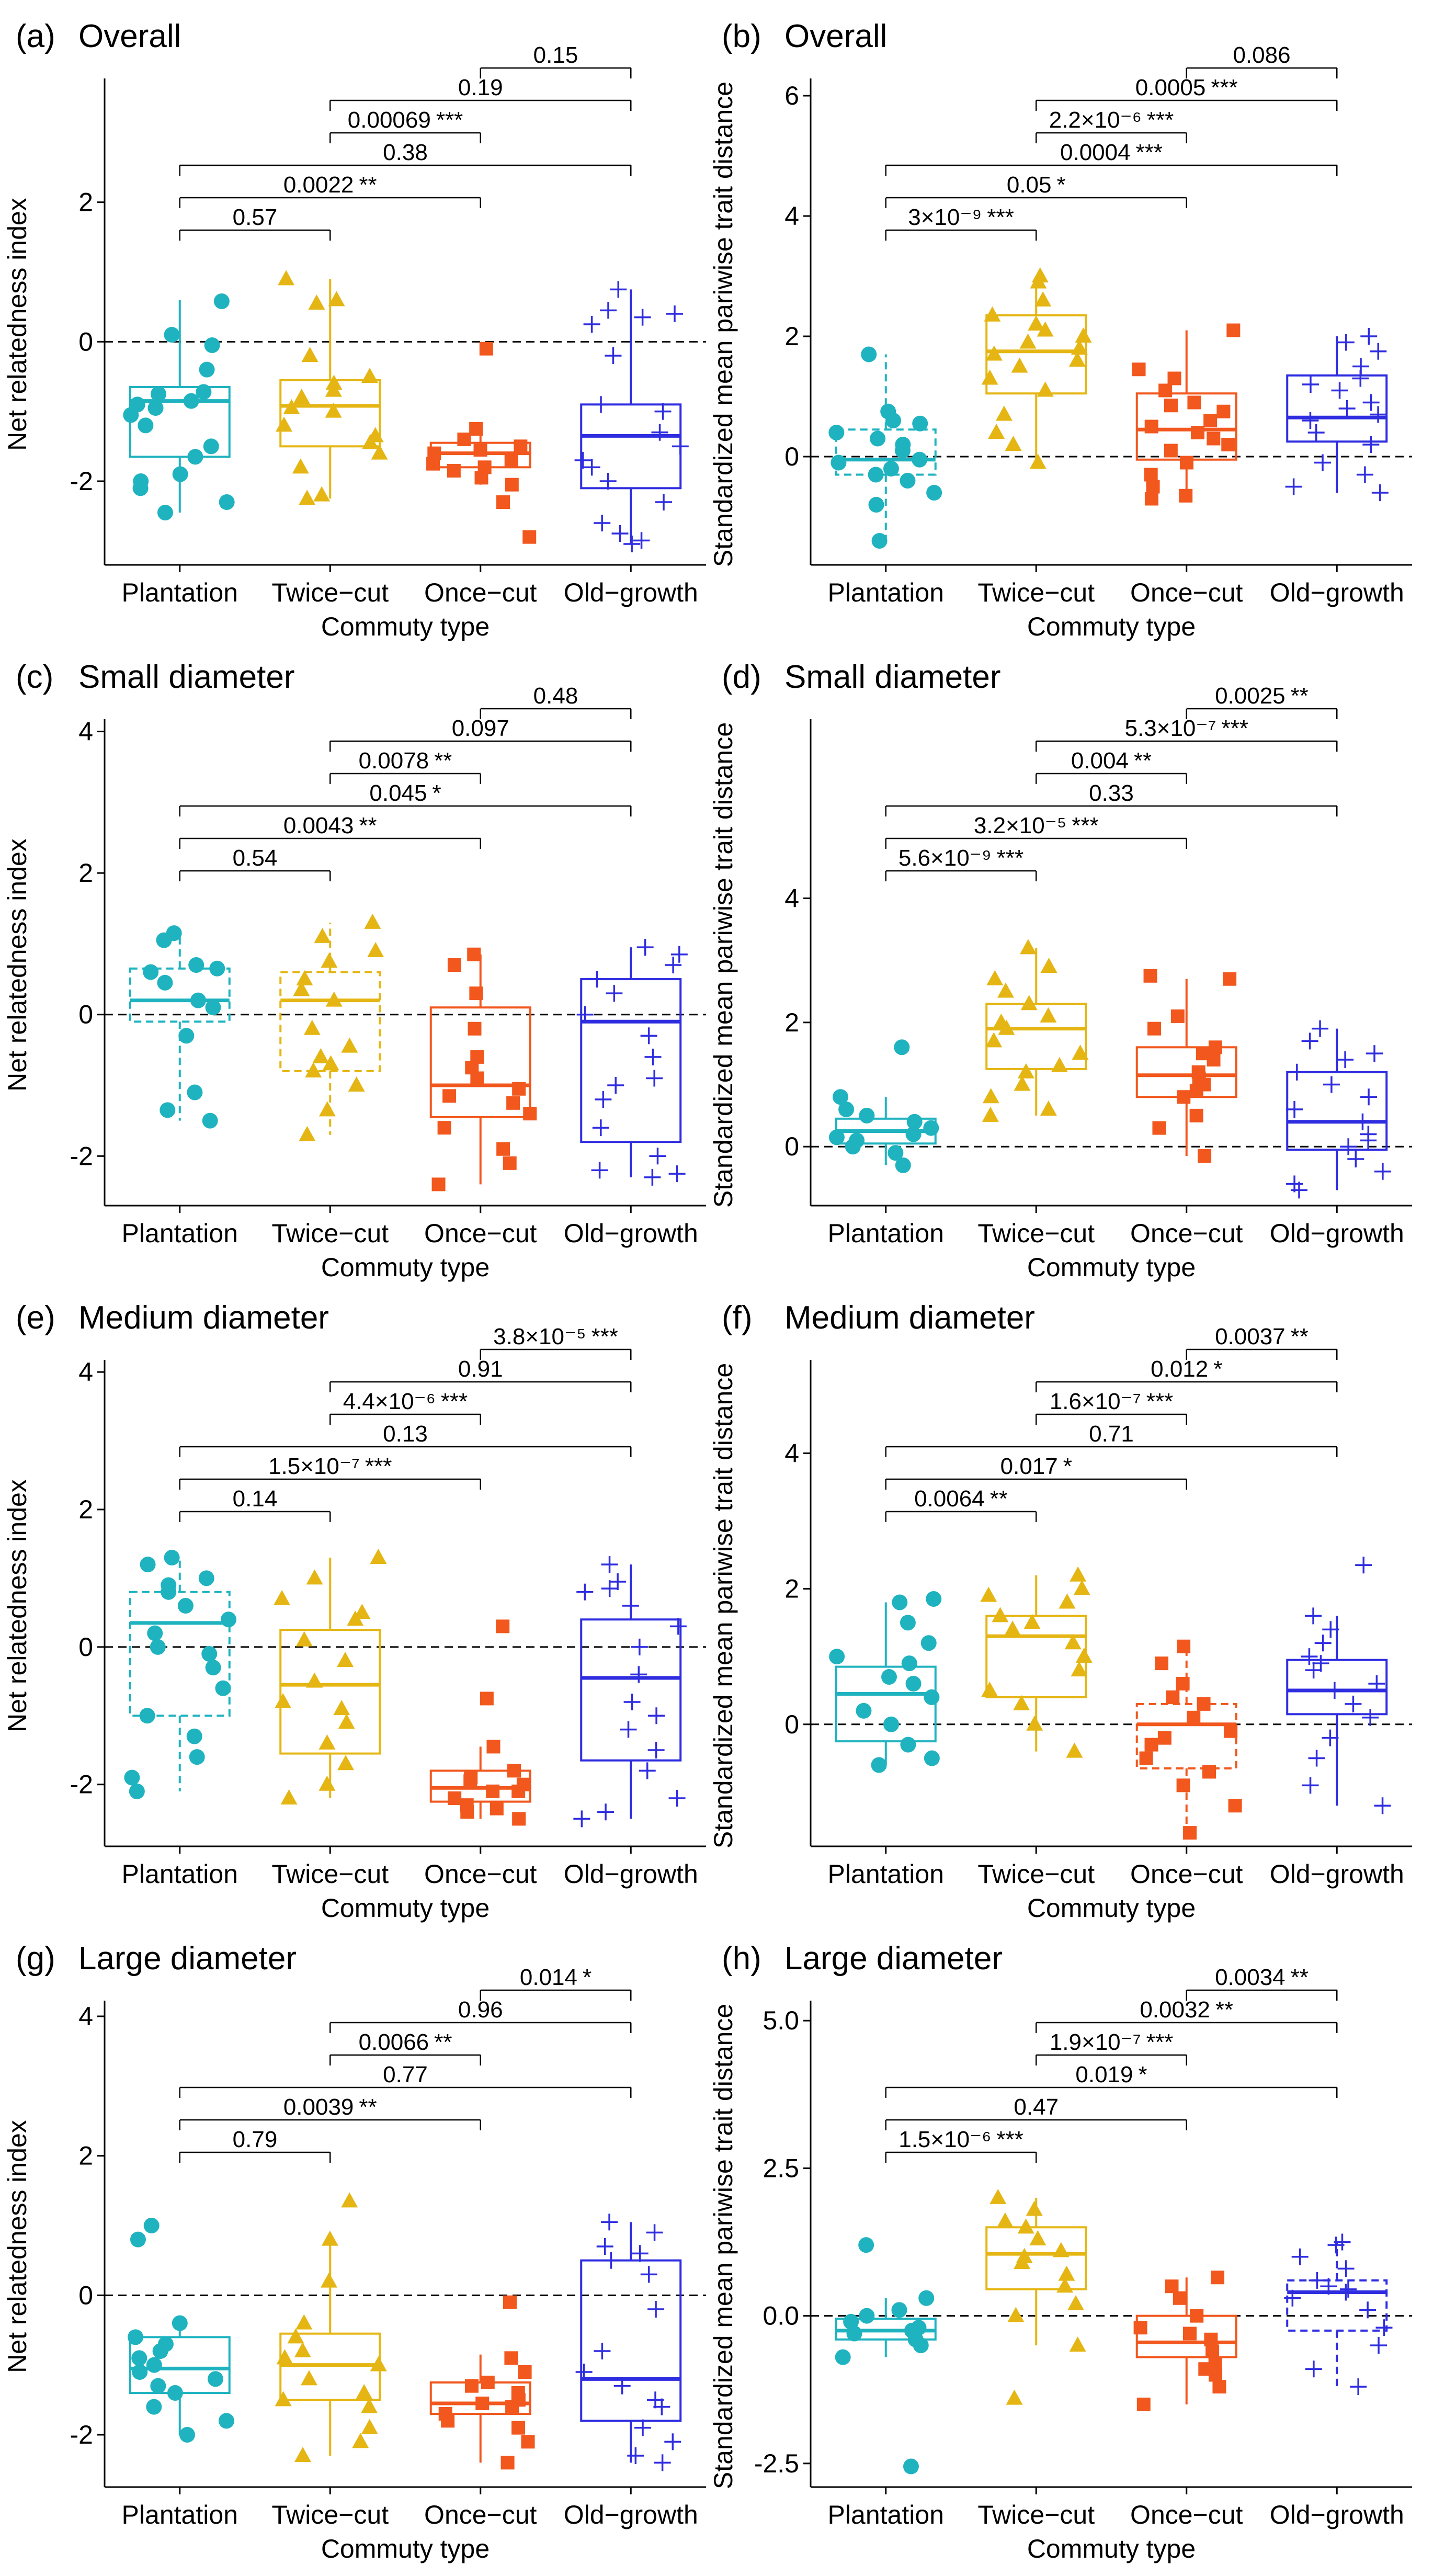 The width and height of the screenshot is (1456, 2565). Describe the element at coordinates (781, 2020) in the screenshot. I see `y-tick-label: 5.0` at that location.